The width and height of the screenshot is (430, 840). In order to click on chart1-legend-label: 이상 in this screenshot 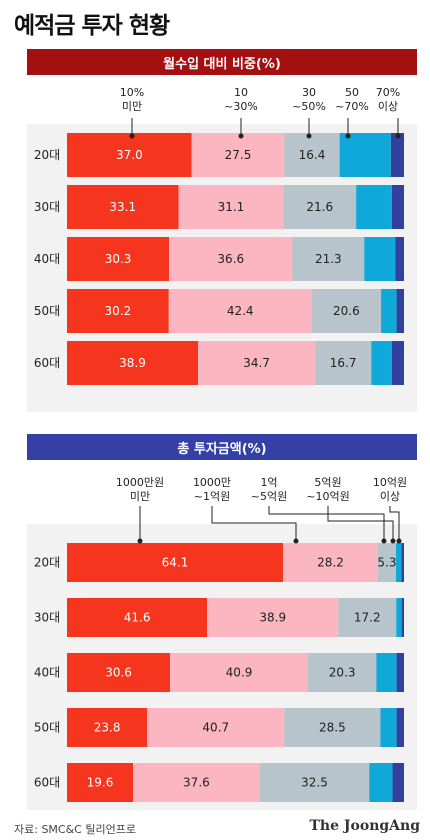, I will do `click(388, 106)`.